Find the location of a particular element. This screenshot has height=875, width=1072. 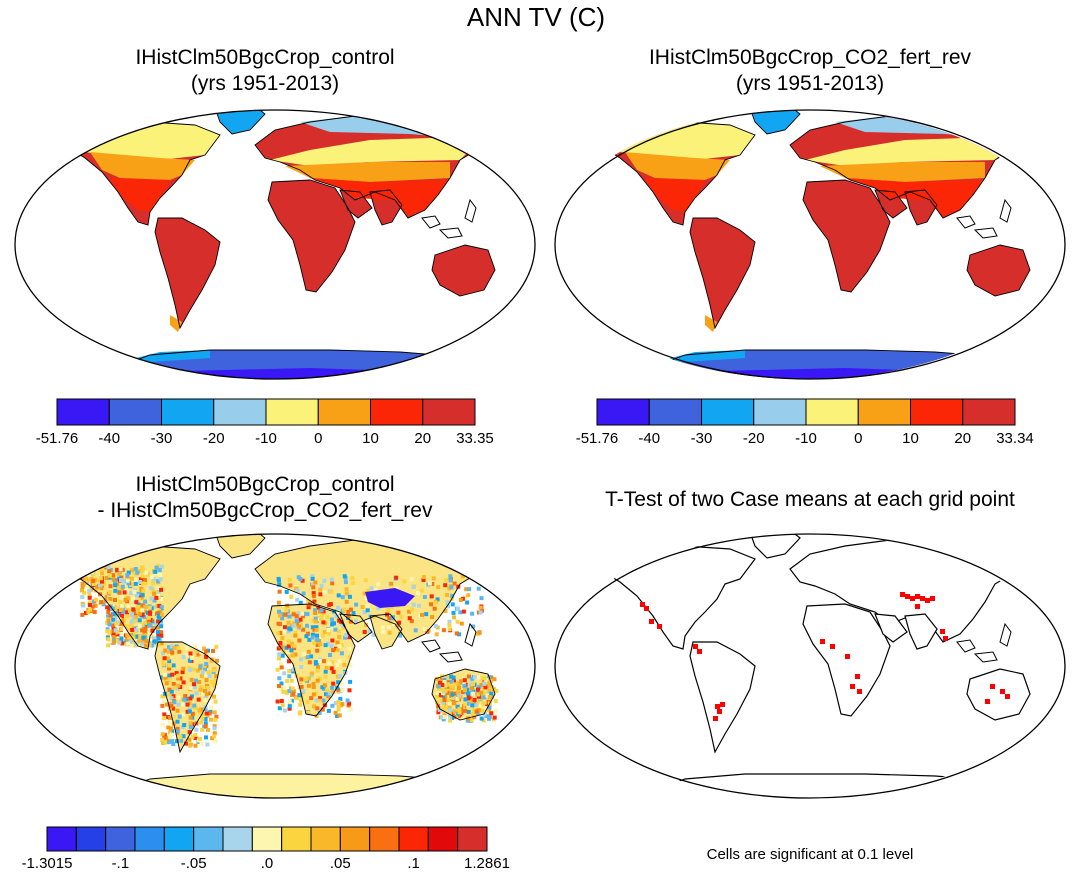

map-ttest is located at coordinates (808, 666).